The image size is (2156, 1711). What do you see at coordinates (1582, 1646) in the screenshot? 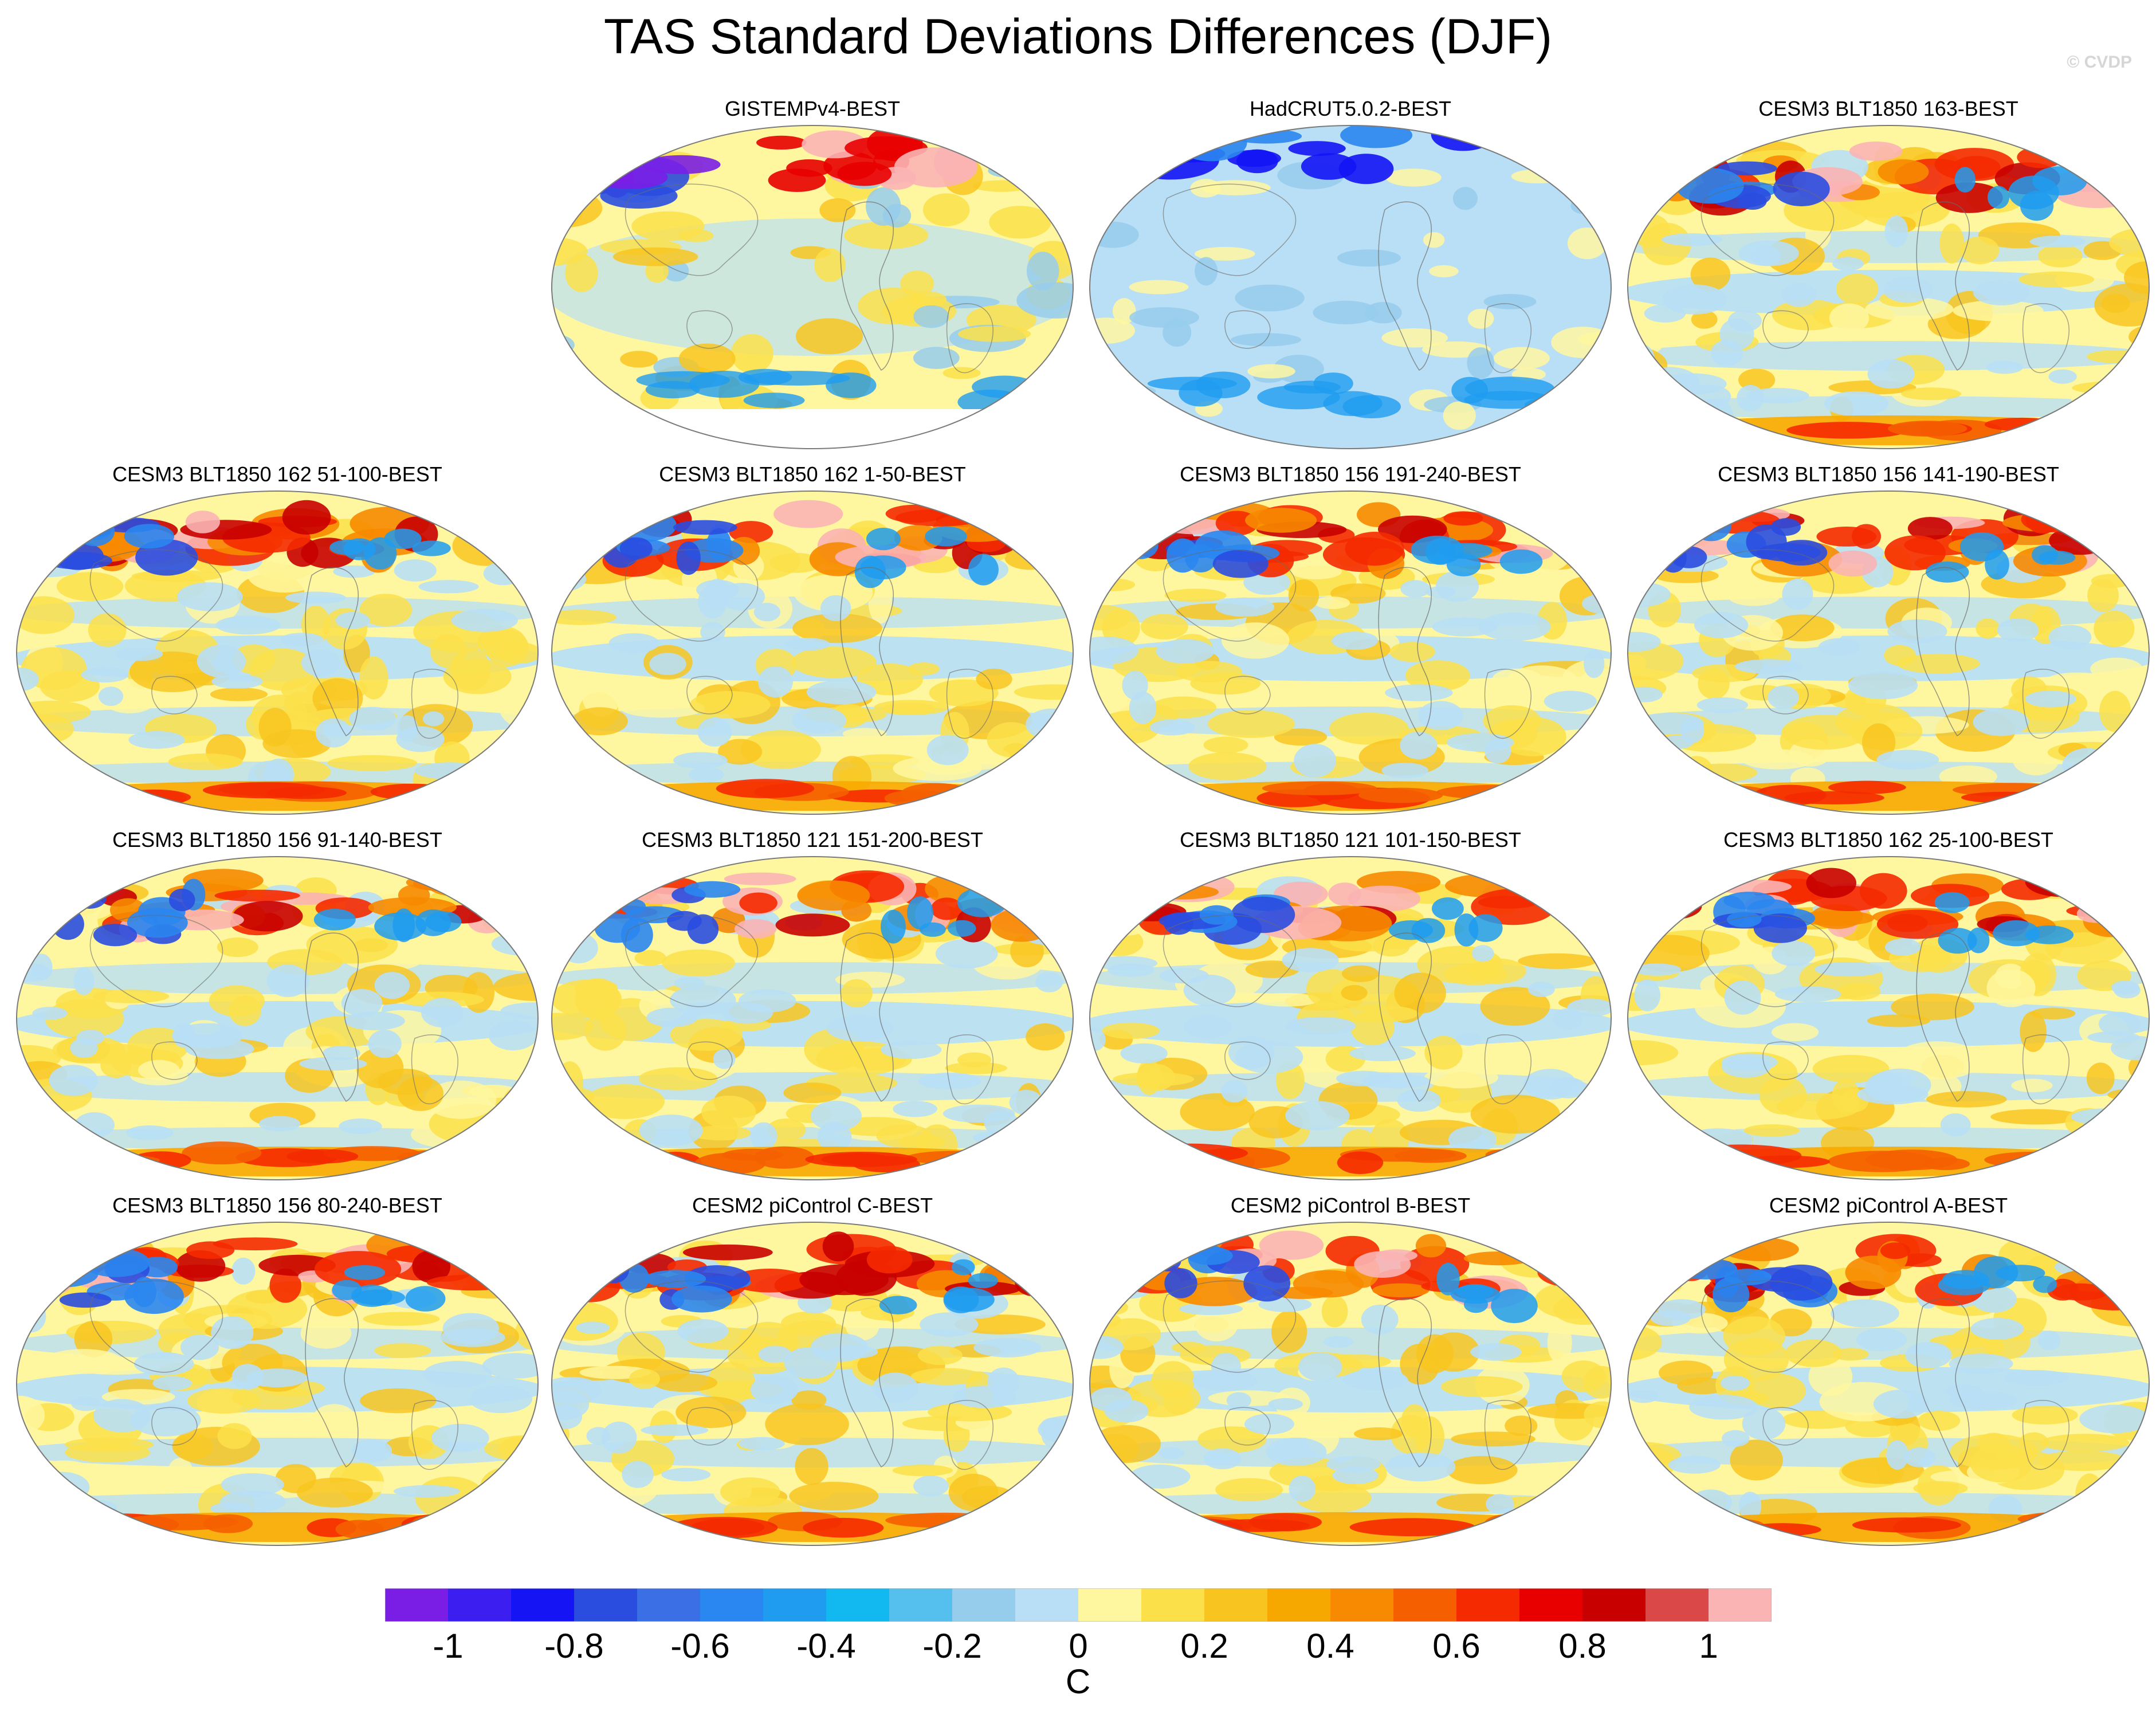
I see `colorbar-tick: 0.8` at bounding box center [1582, 1646].